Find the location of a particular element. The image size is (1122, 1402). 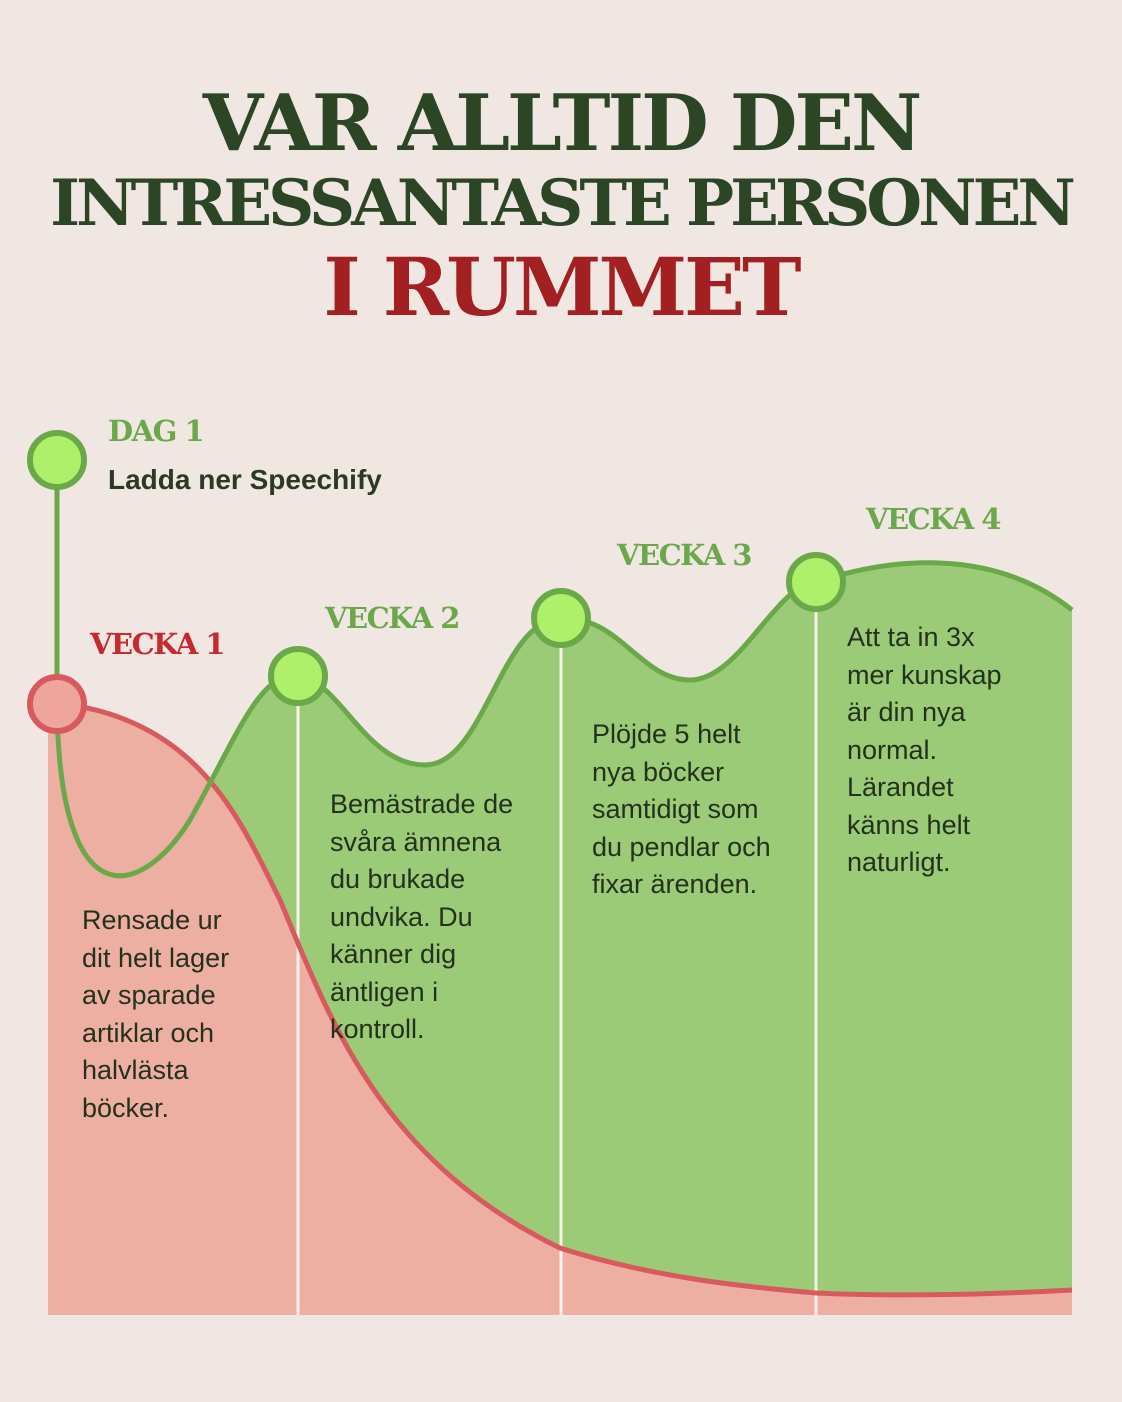

week1-marker is located at coordinates (57, 704).